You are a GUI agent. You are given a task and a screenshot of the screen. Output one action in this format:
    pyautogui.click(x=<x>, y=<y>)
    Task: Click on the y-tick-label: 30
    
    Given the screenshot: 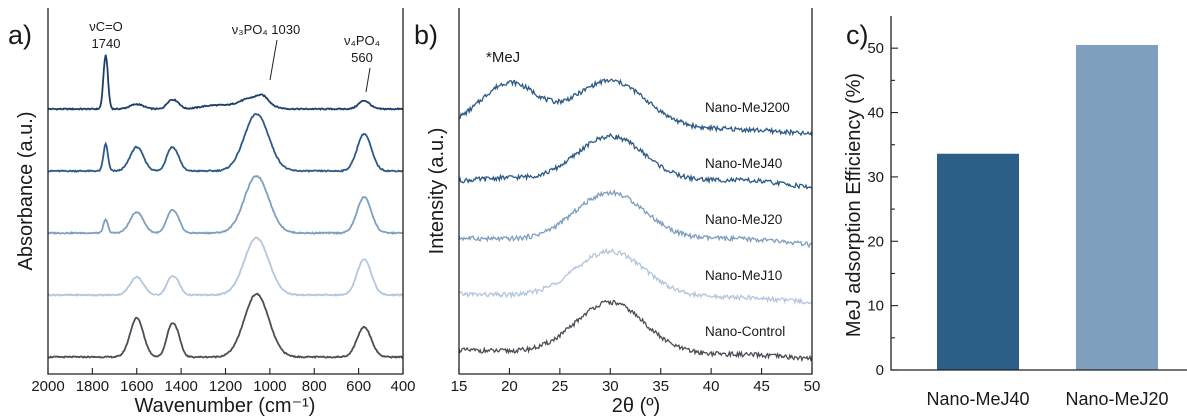 What is the action you would take?
    pyautogui.click(x=875, y=177)
    